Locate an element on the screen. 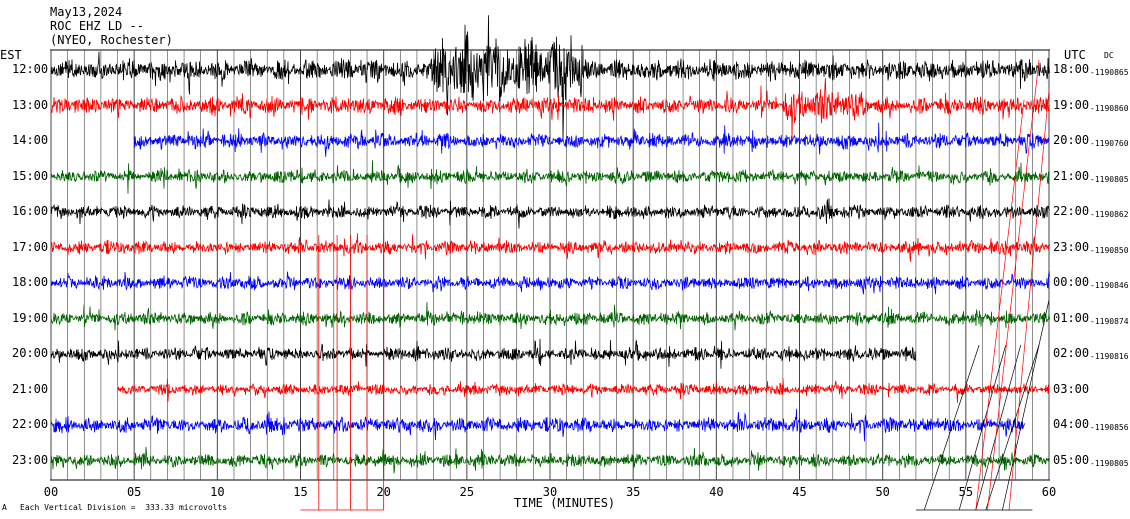 The height and width of the screenshot is (519, 1130). x-tick-label: 35 is located at coordinates (633, 492).